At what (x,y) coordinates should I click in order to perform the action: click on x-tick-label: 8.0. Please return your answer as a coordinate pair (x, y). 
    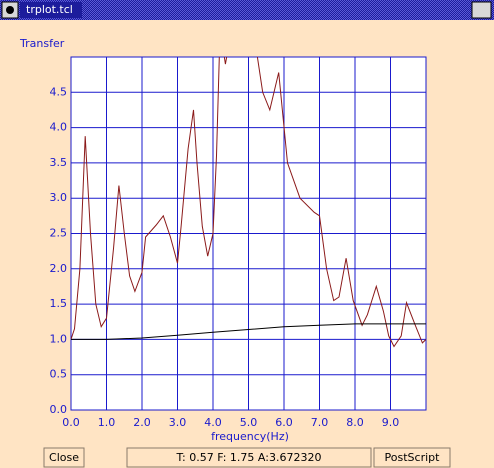
    Looking at the image, I should click on (355, 422).